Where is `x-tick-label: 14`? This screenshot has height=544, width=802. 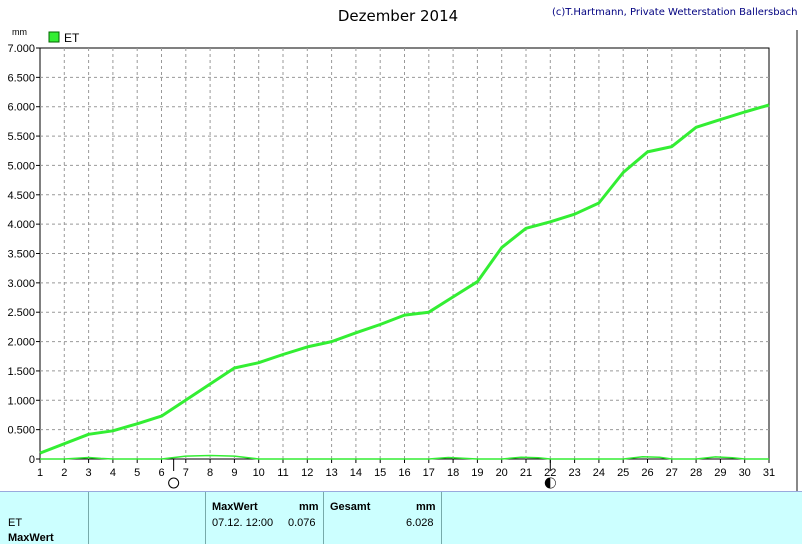
x-tick-label: 14 is located at coordinates (356, 473).